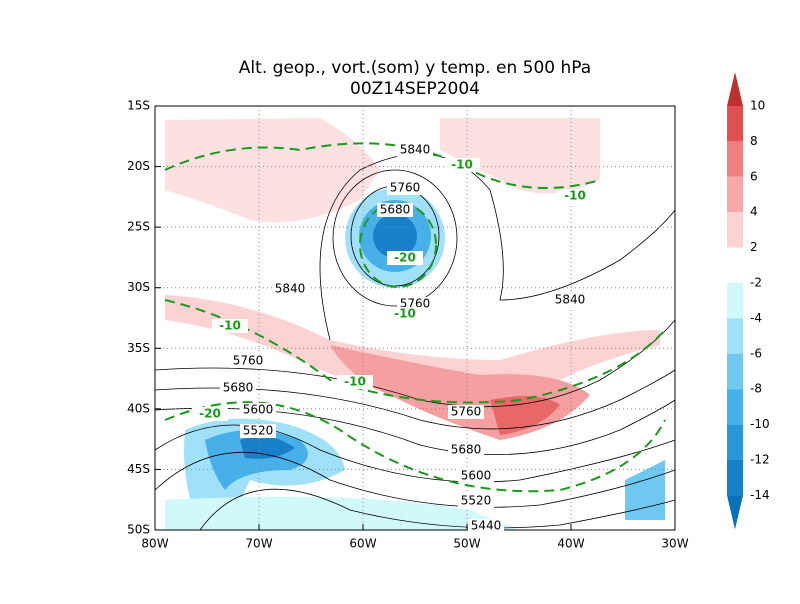 This screenshot has width=800, height=604. I want to click on lat-label: 15S, so click(138, 106).